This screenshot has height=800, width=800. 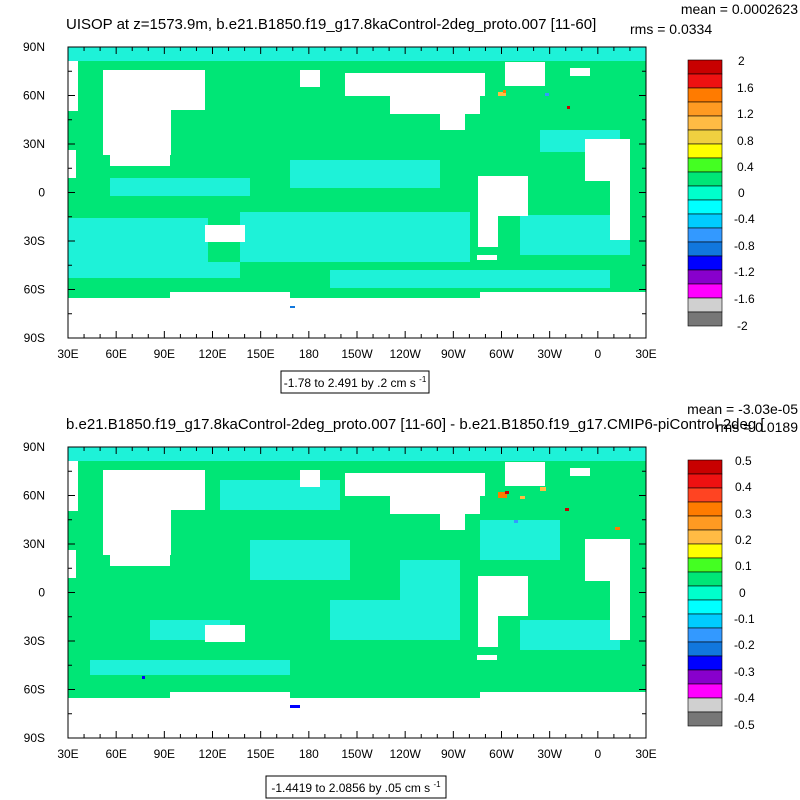 What do you see at coordinates (741, 61) in the screenshot?
I see `colorbar-label: 2` at bounding box center [741, 61].